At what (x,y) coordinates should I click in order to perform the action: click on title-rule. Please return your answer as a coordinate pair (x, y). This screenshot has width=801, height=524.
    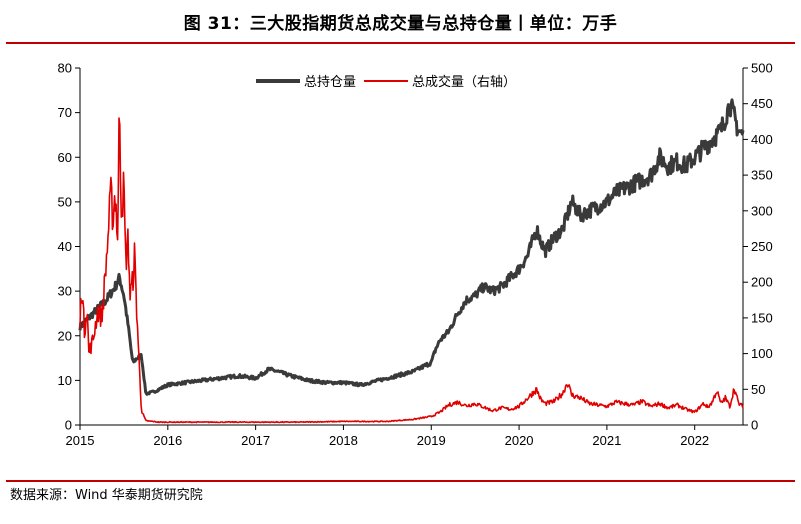
    Looking at the image, I should click on (400, 43).